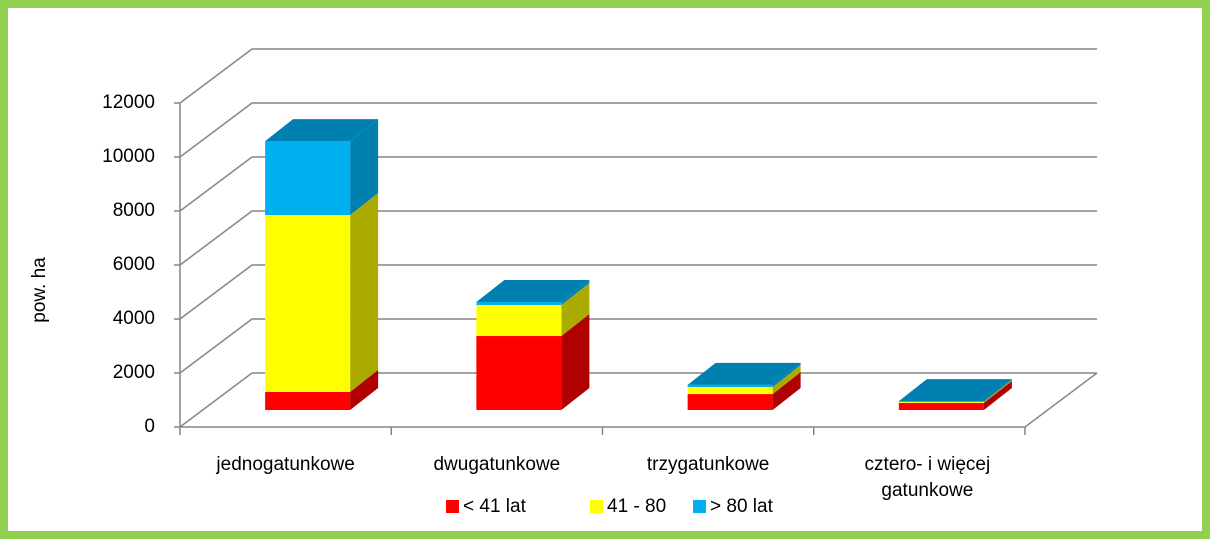  What do you see at coordinates (708, 464) in the screenshot?
I see `x-tick-label: trzygatunkowe` at bounding box center [708, 464].